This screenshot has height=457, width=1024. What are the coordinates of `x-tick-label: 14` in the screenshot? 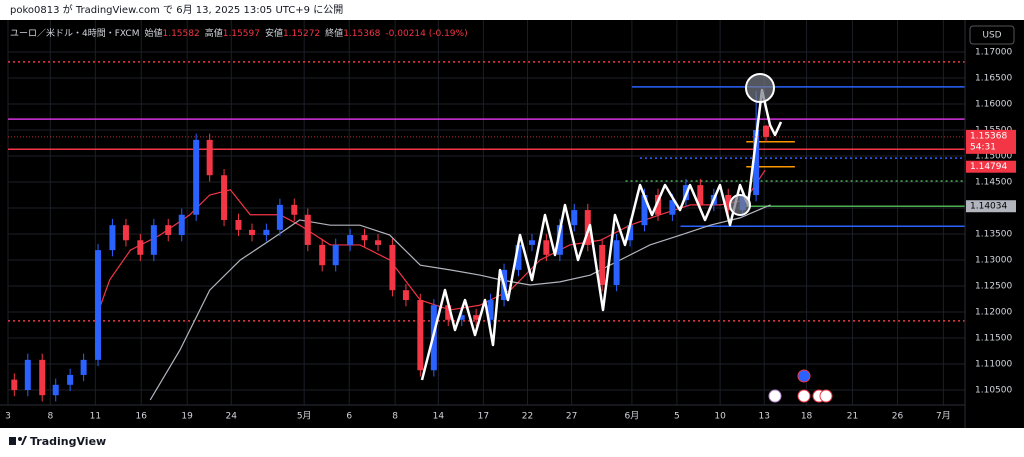 It's located at (439, 417).